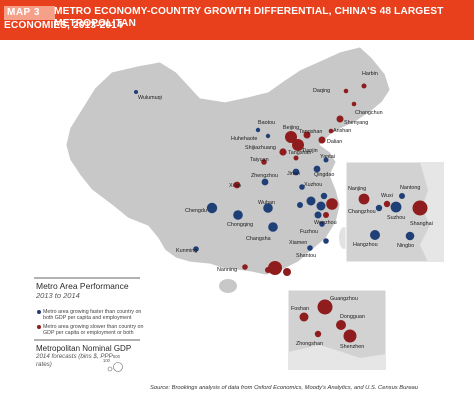  What do you see at coordinates (304, 317) in the screenshot?
I see `inset-marker-foshan` at bounding box center [304, 317].